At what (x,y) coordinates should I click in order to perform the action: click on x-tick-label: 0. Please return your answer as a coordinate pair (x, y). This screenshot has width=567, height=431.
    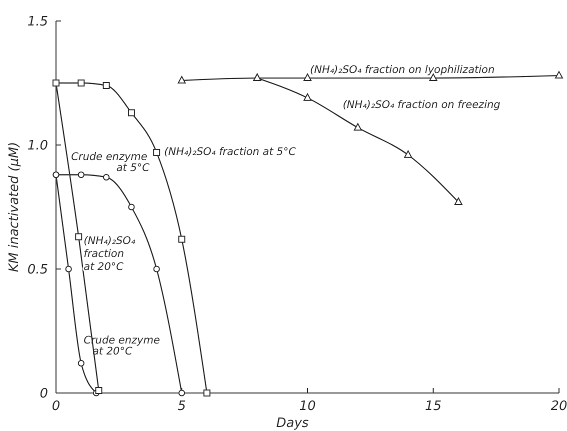
    Looking at the image, I should click on (56, 406).